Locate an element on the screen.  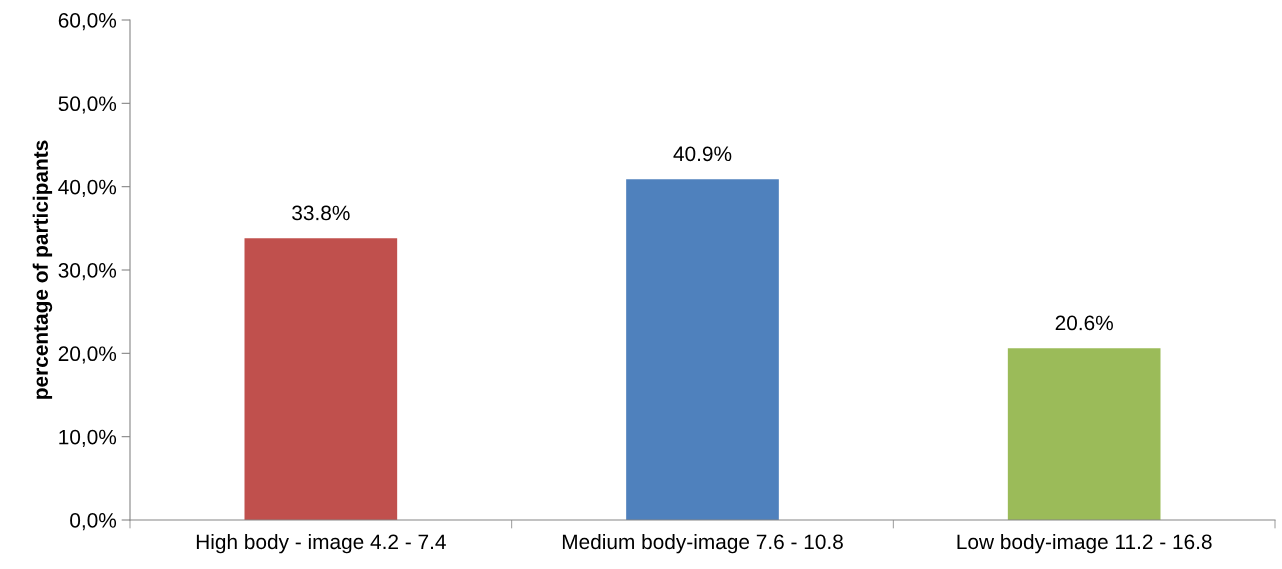
y-tick-label: 50,0% is located at coordinates (87, 105).